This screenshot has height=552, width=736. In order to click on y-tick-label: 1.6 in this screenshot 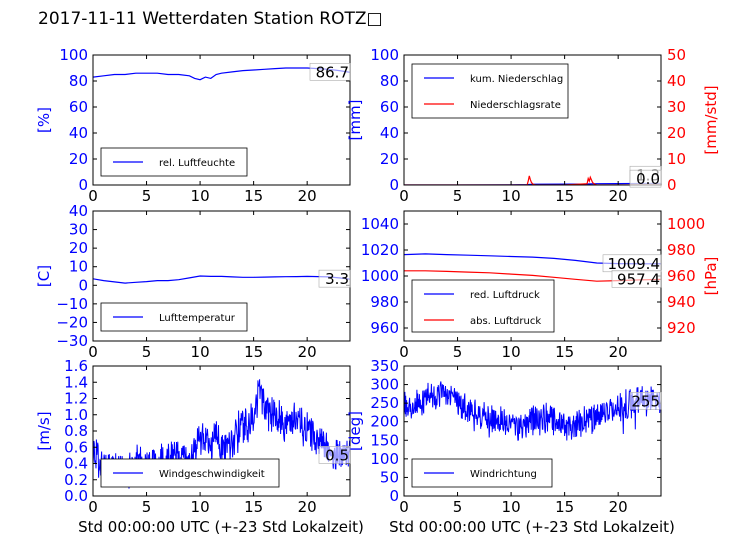, I will do `click(76, 366)`.